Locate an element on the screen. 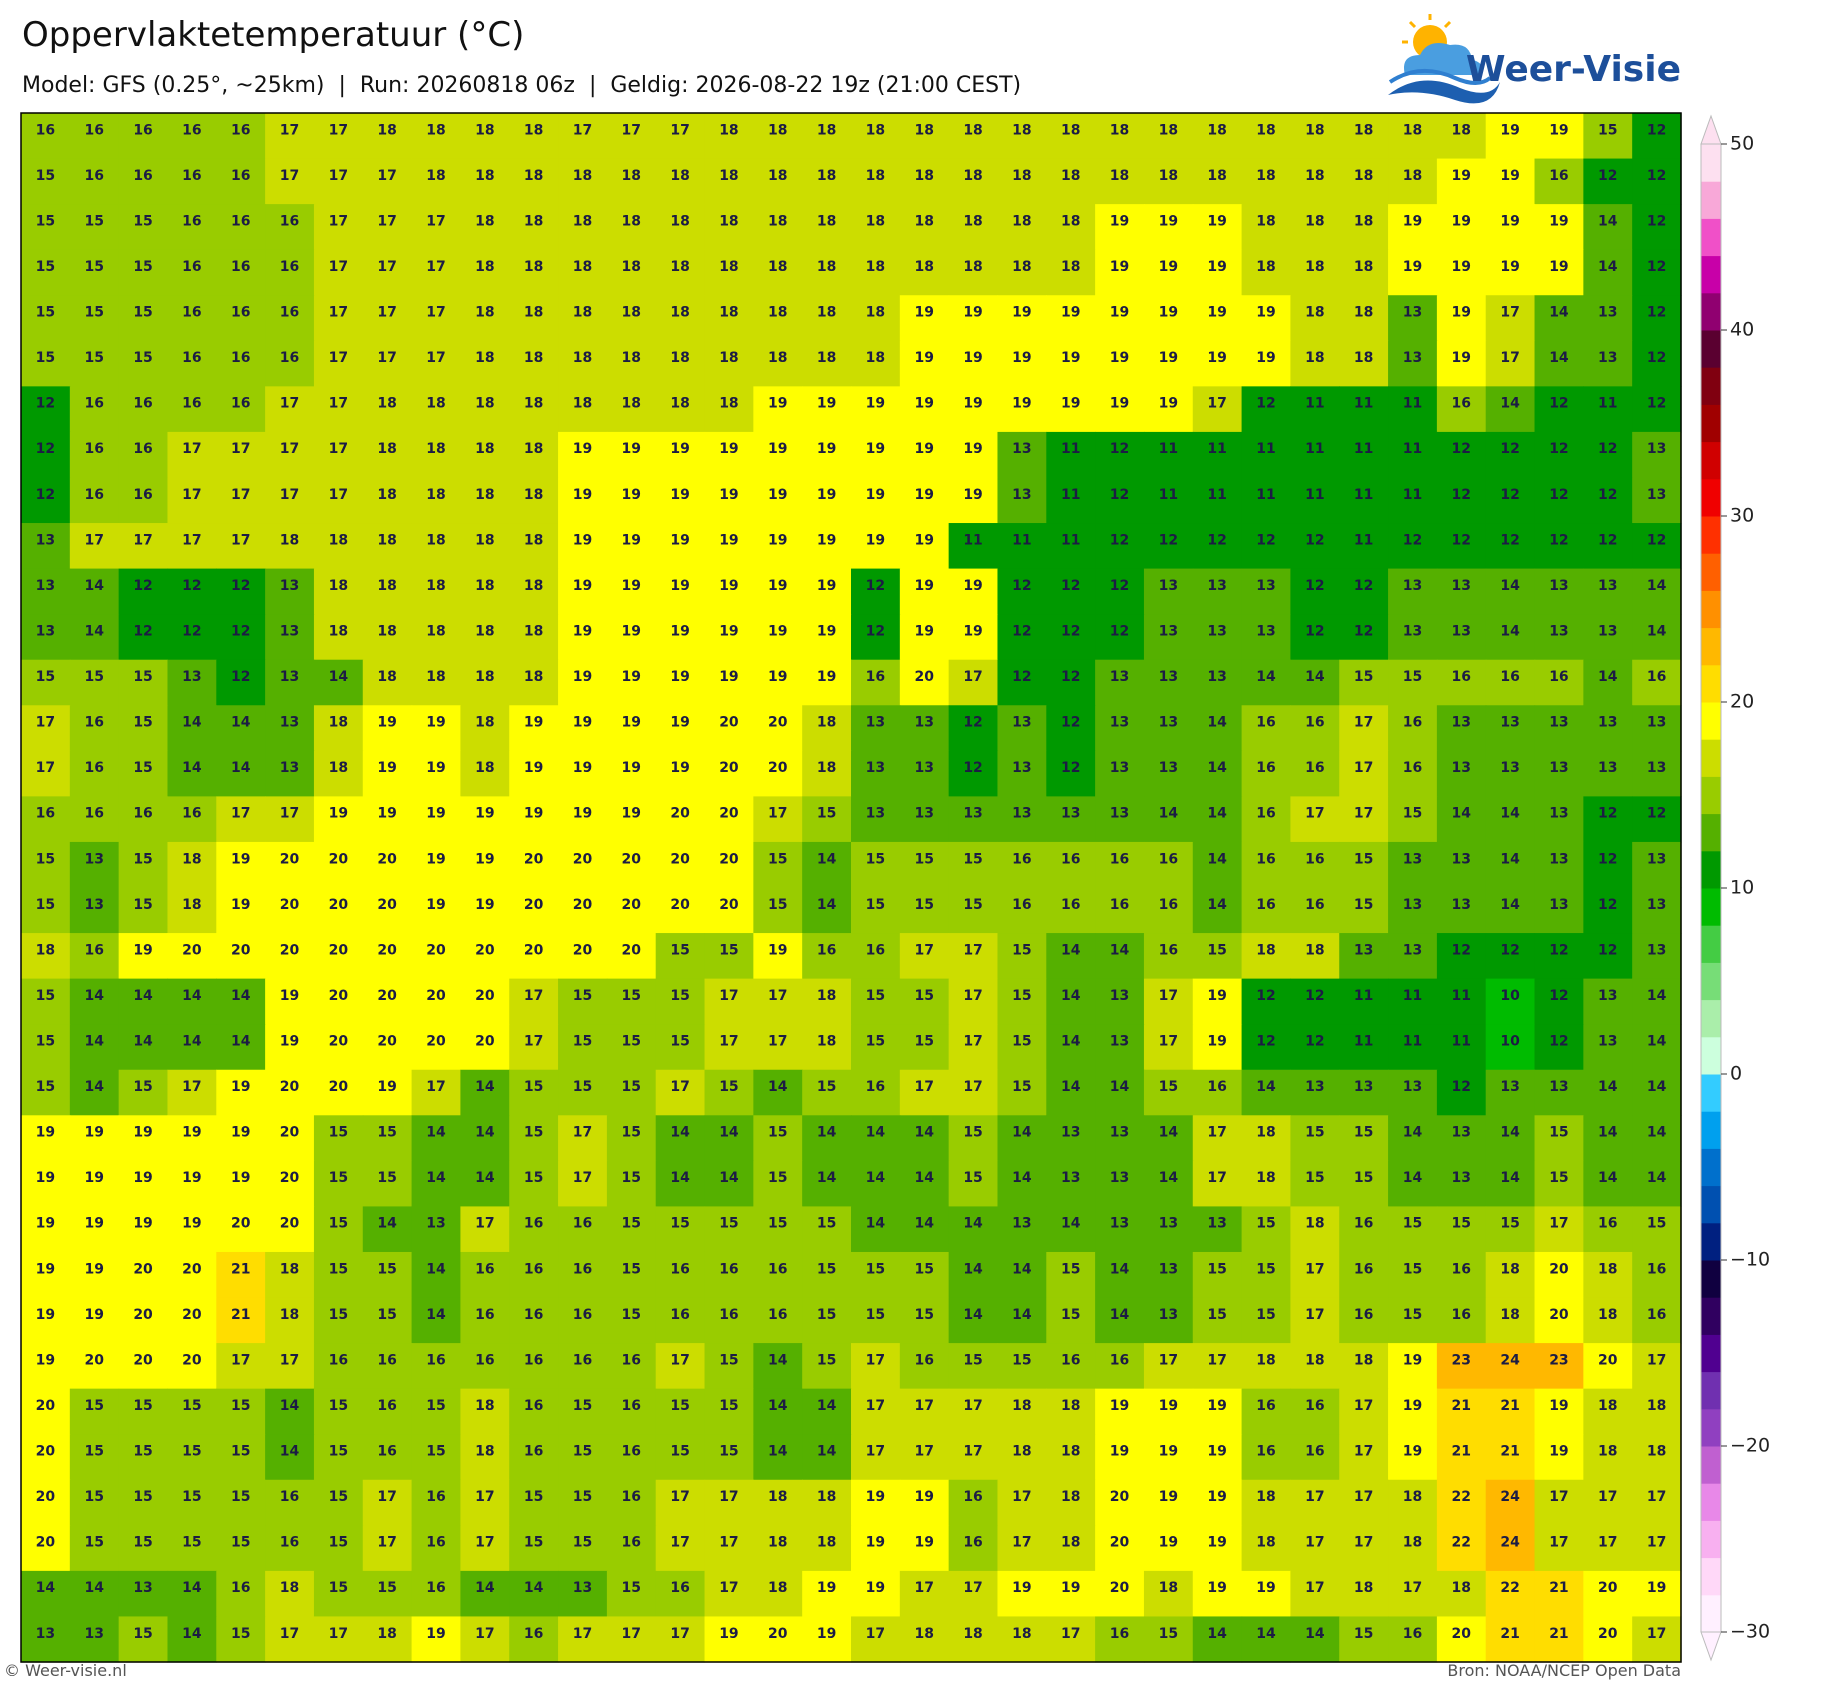  colorbar-tick-label: 20 is located at coordinates (1742, 702).